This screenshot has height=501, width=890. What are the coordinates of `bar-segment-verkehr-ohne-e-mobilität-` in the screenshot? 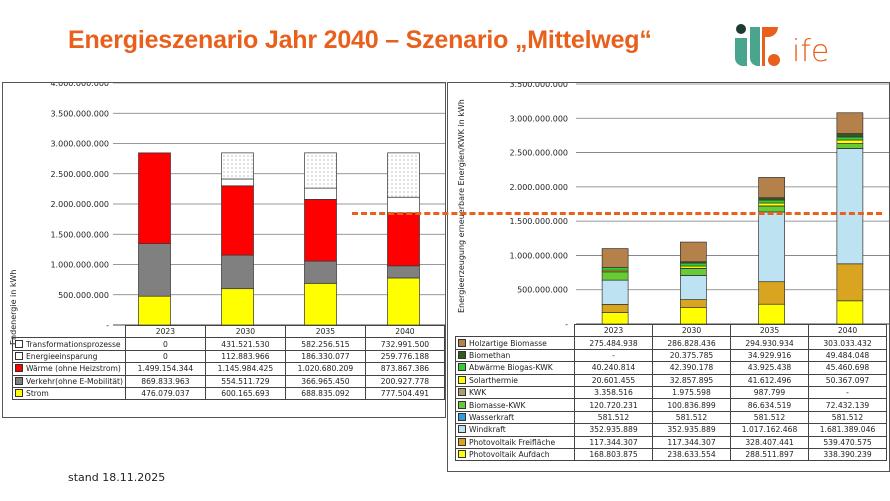 It's located at (320, 272).